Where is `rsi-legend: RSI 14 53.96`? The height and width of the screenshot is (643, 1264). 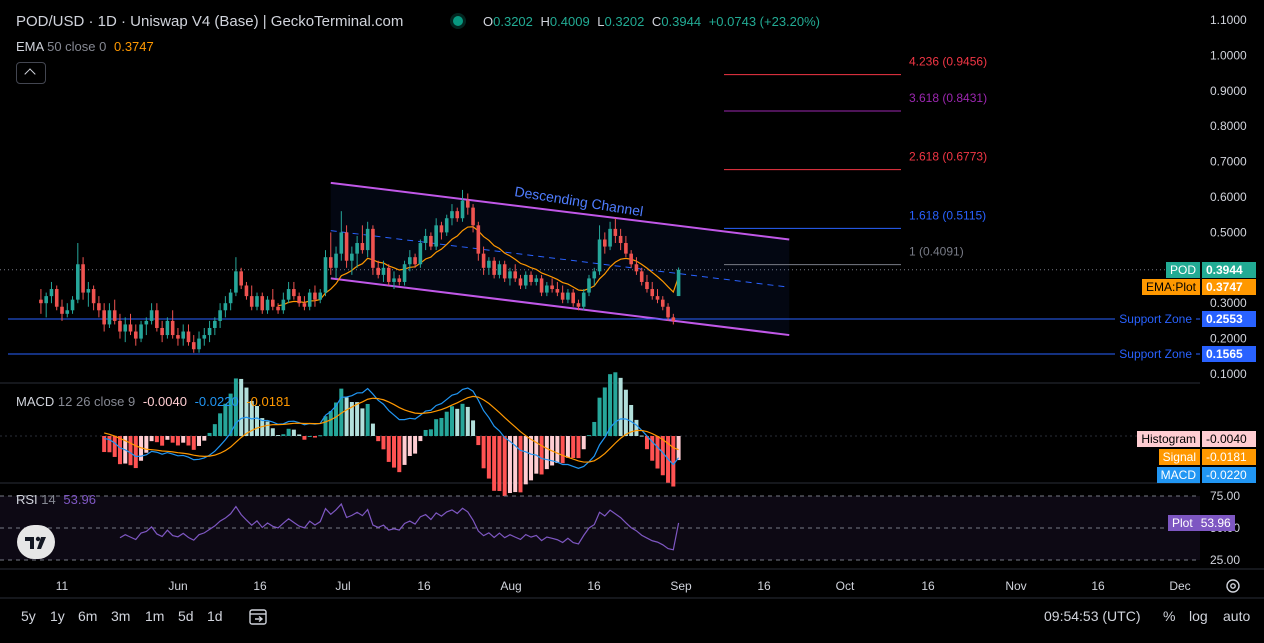 rsi-legend: RSI 14 53.96 is located at coordinates (56, 499).